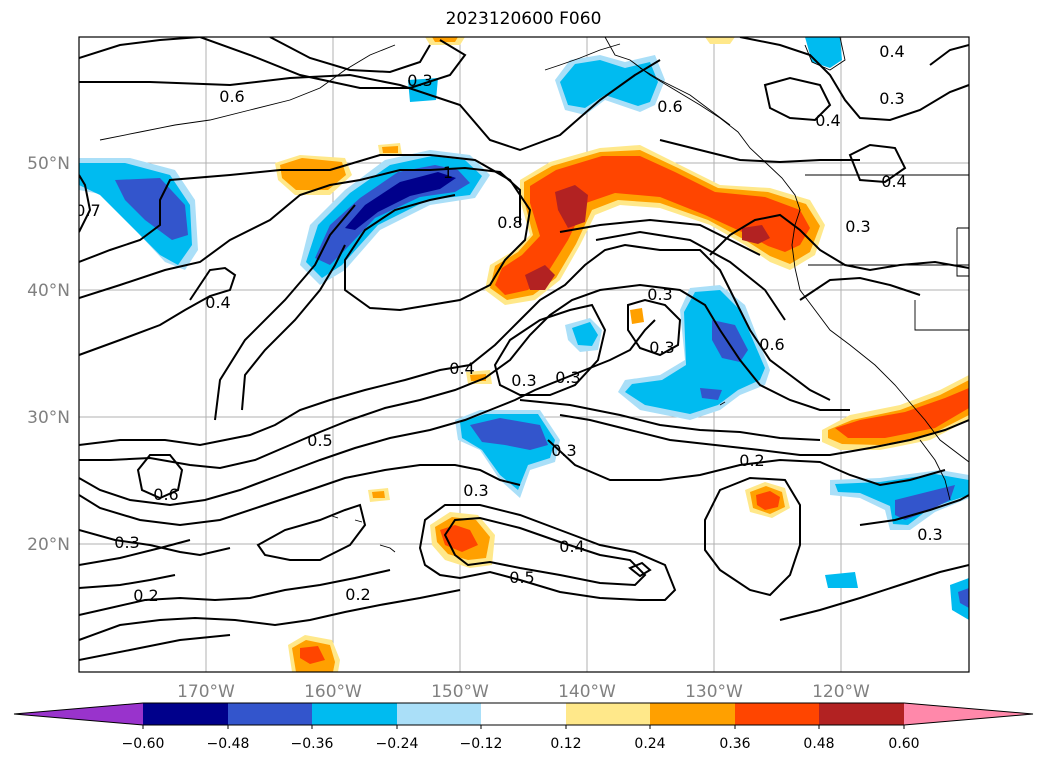 The height and width of the screenshot is (765, 1047). Describe the element at coordinates (333, 692) in the screenshot. I see `lon-label: 160°W` at that location.